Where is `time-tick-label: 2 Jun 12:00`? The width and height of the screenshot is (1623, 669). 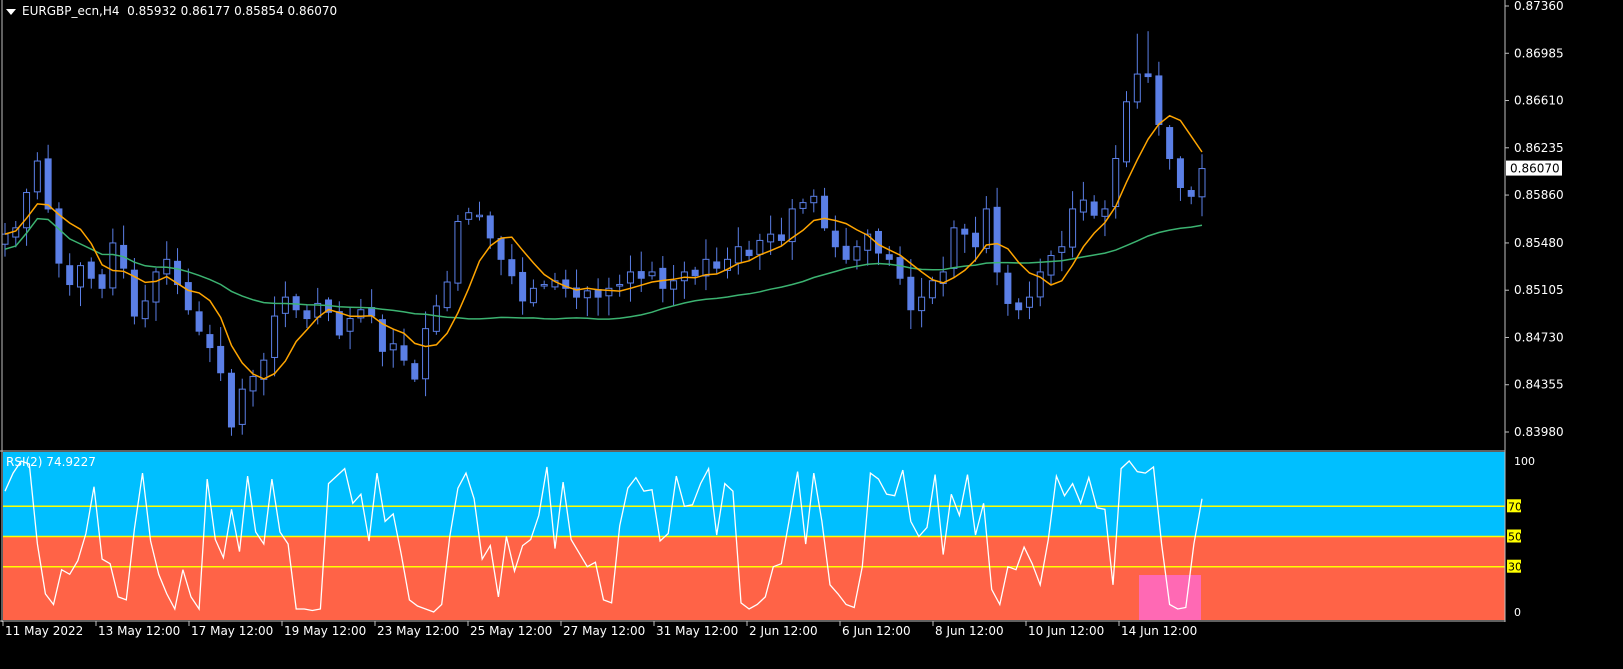
time-tick-label: 2 Jun 12:00 is located at coordinates (783, 631).